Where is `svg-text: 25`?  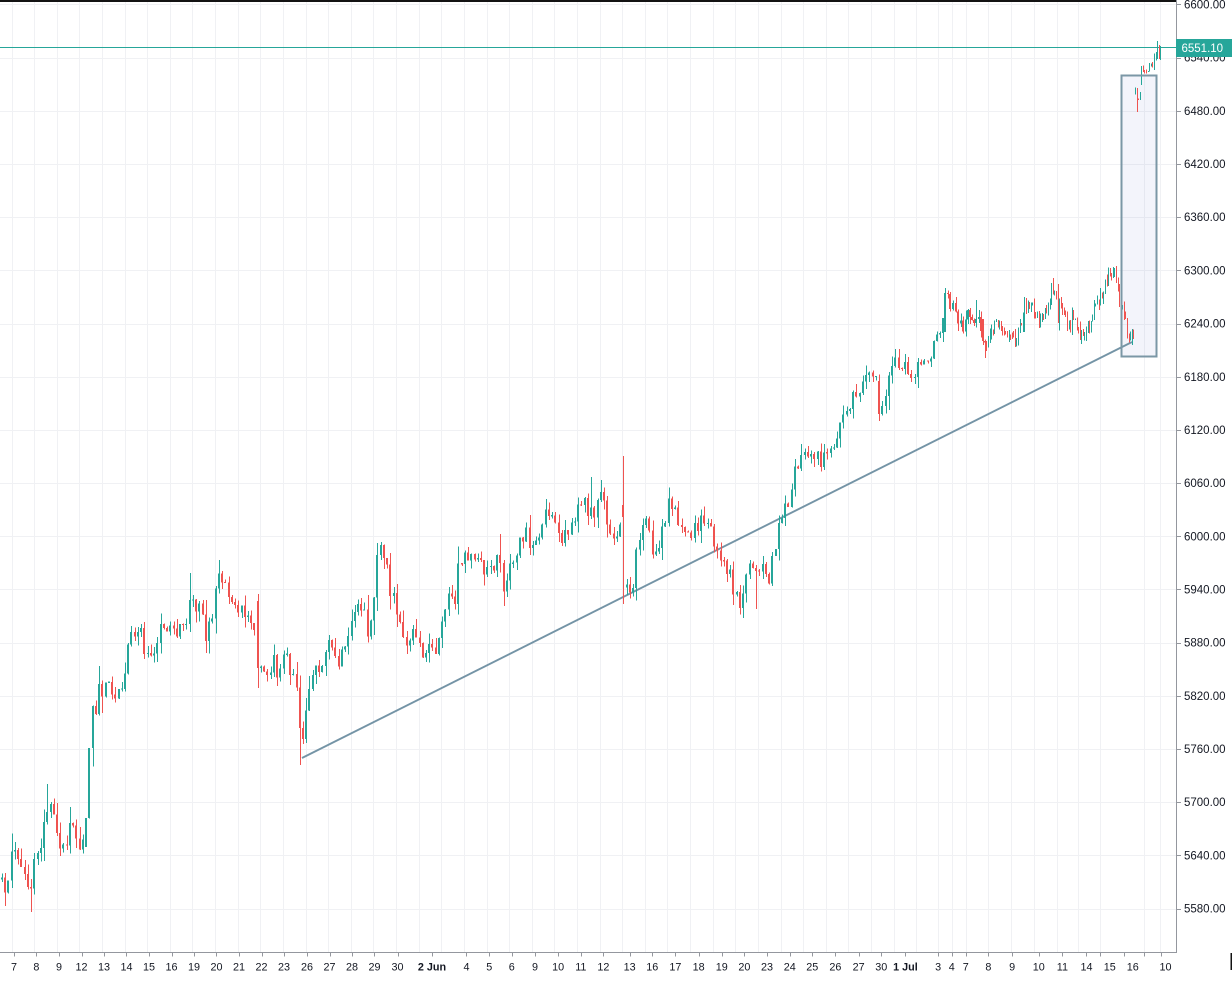
svg-text: 25 is located at coordinates (812, 968).